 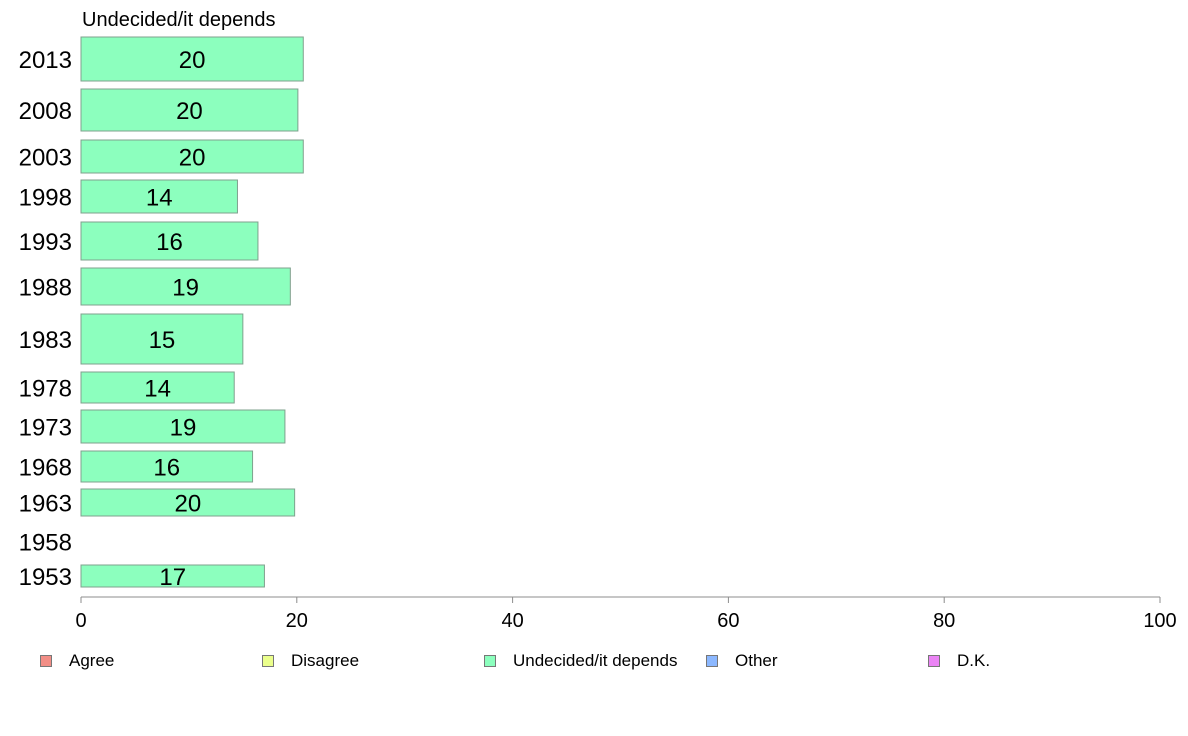 I want to click on legend-item: Undecided/it depends, so click(x=580, y=661).